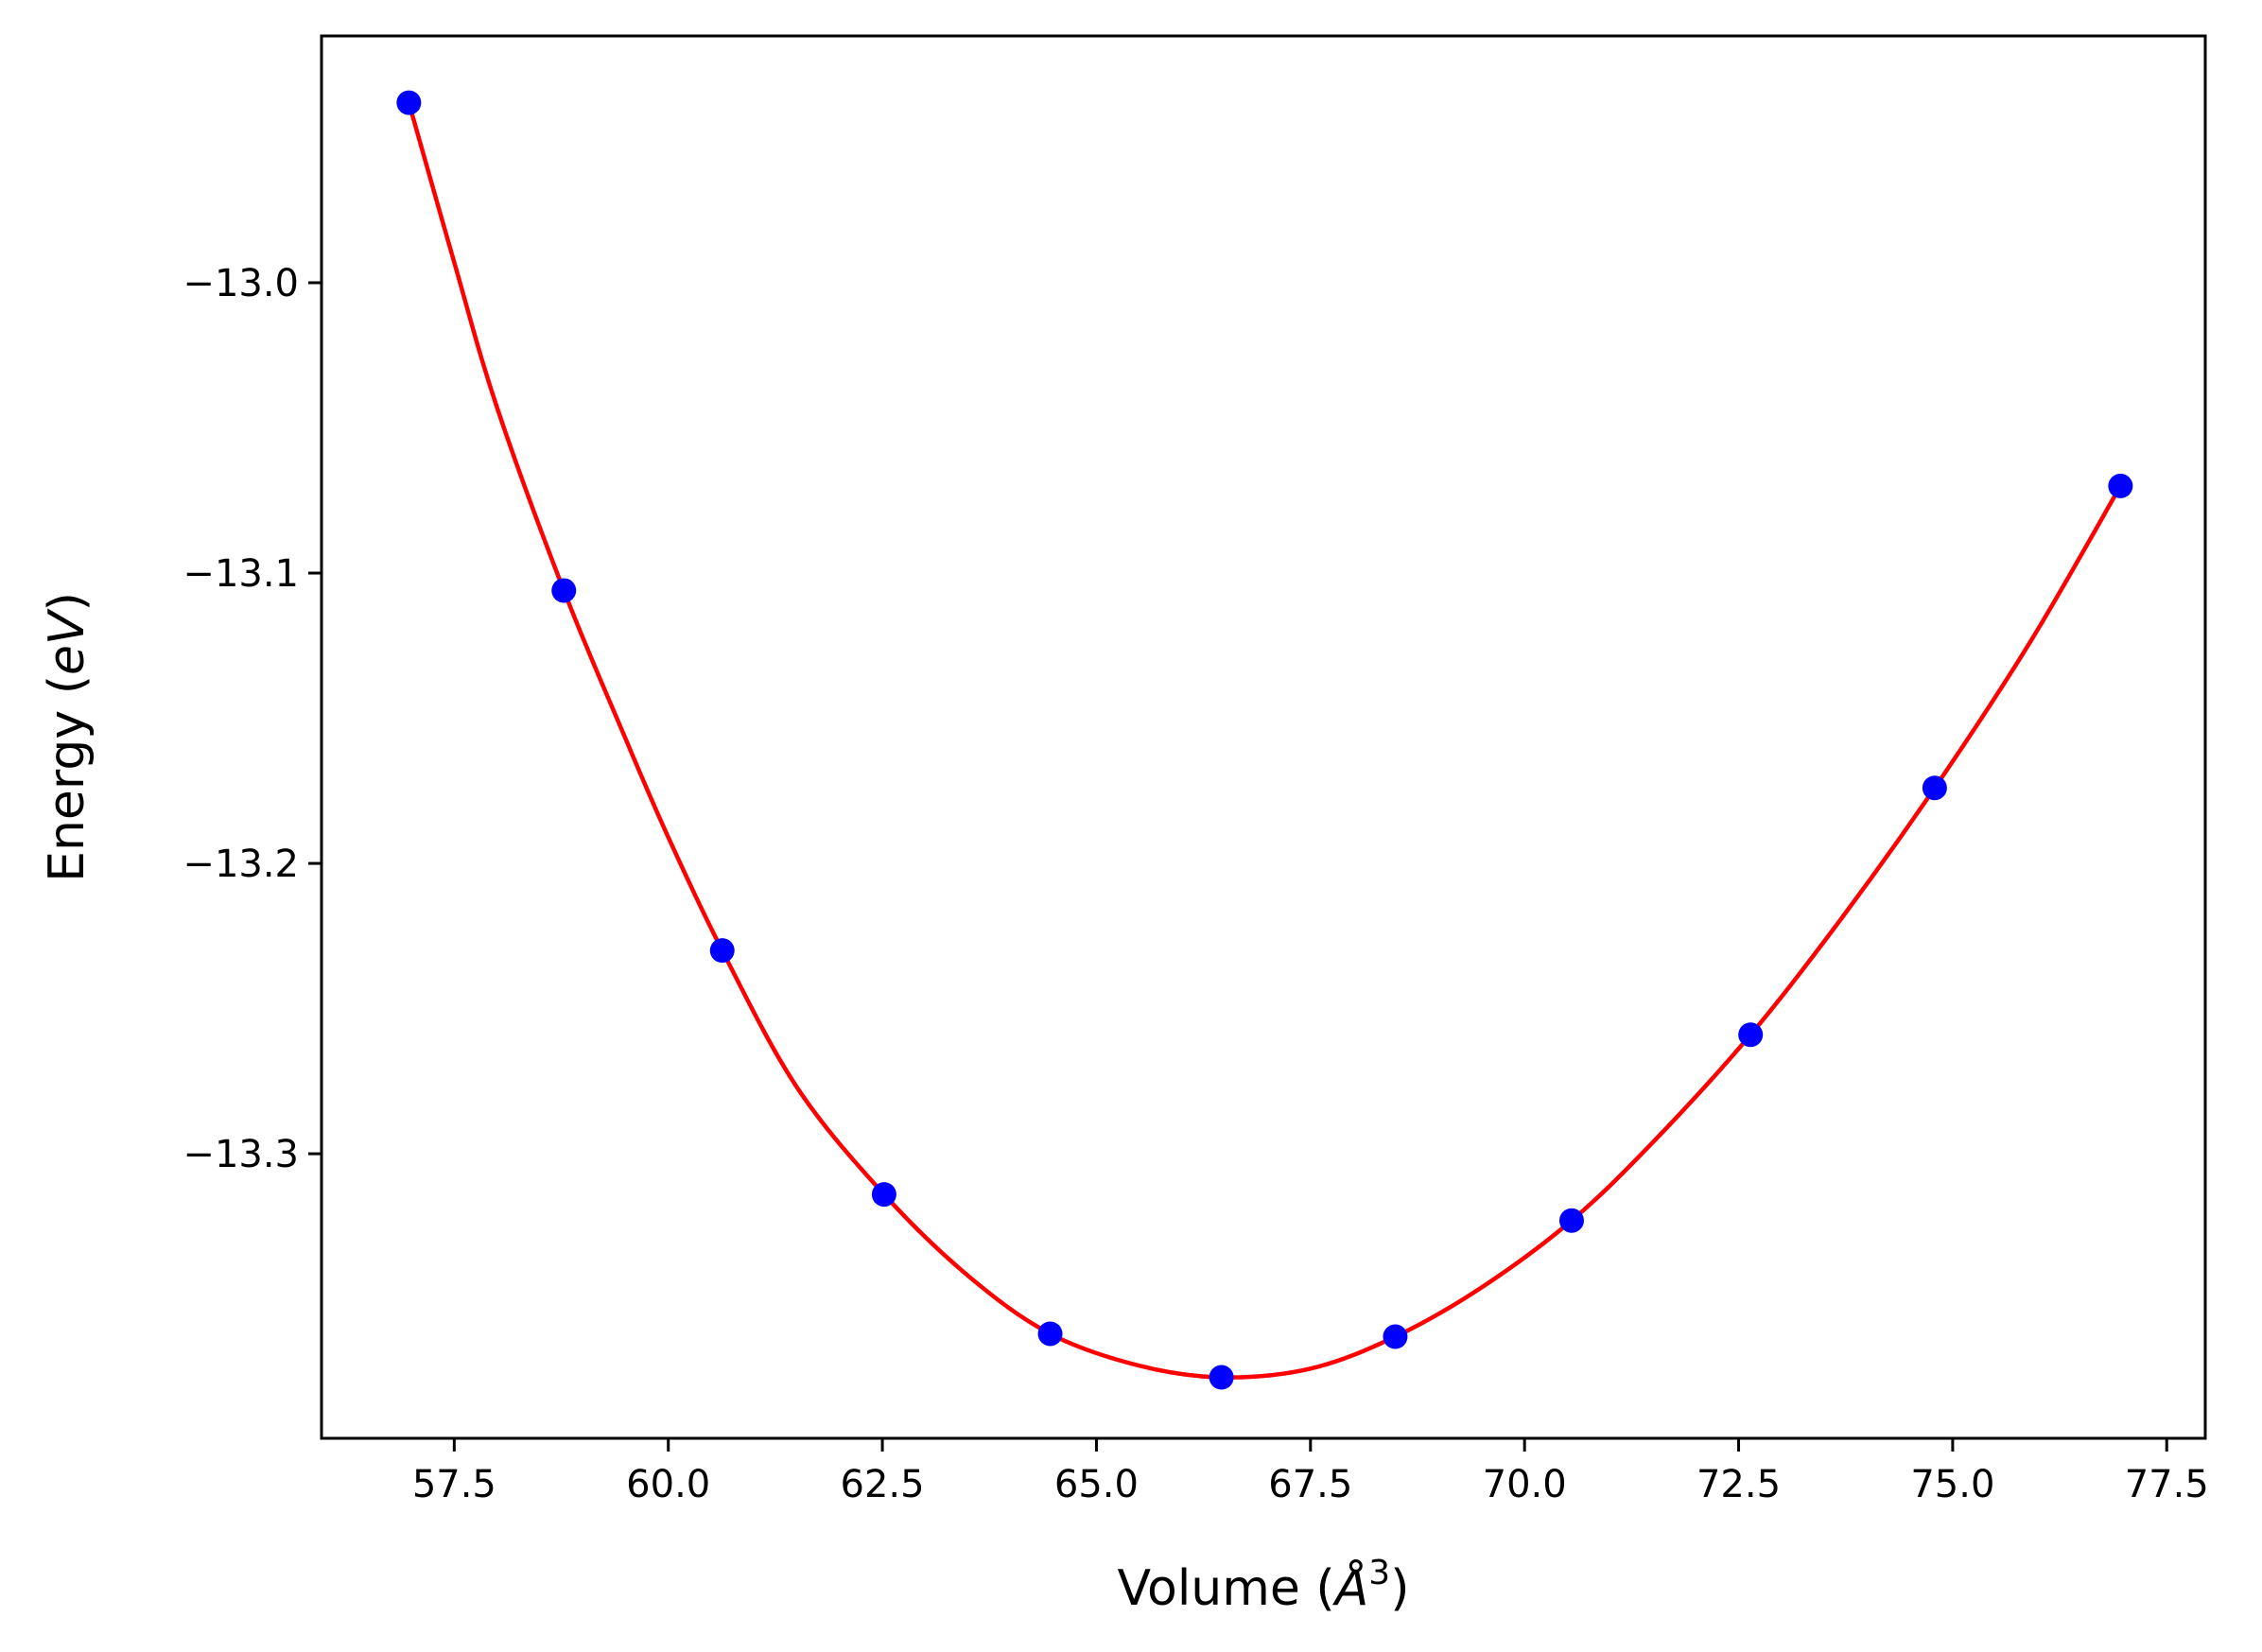 The height and width of the screenshot is (1652, 2262). I want to click on x-axis-title-exponent: 3, so click(1379, 1573).